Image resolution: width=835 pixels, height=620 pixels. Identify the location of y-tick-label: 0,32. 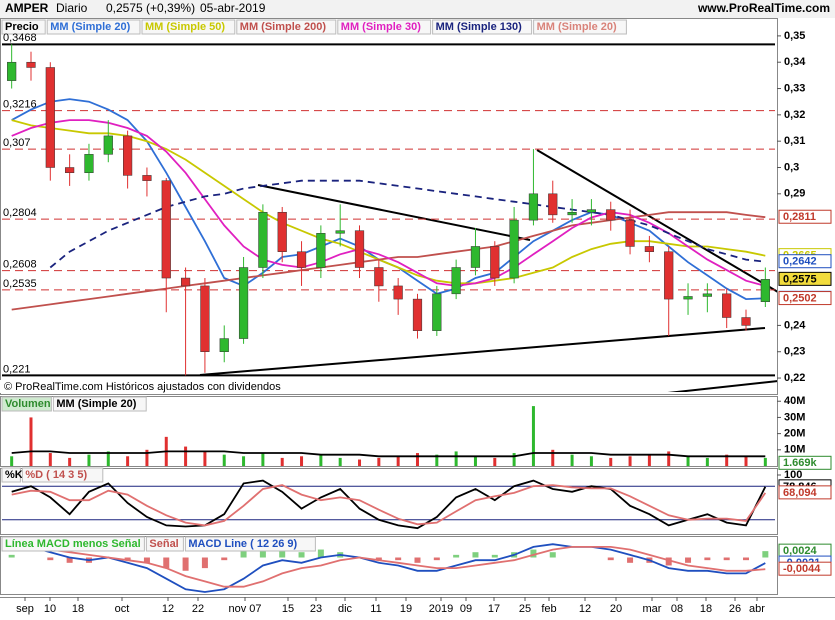
(794, 115).